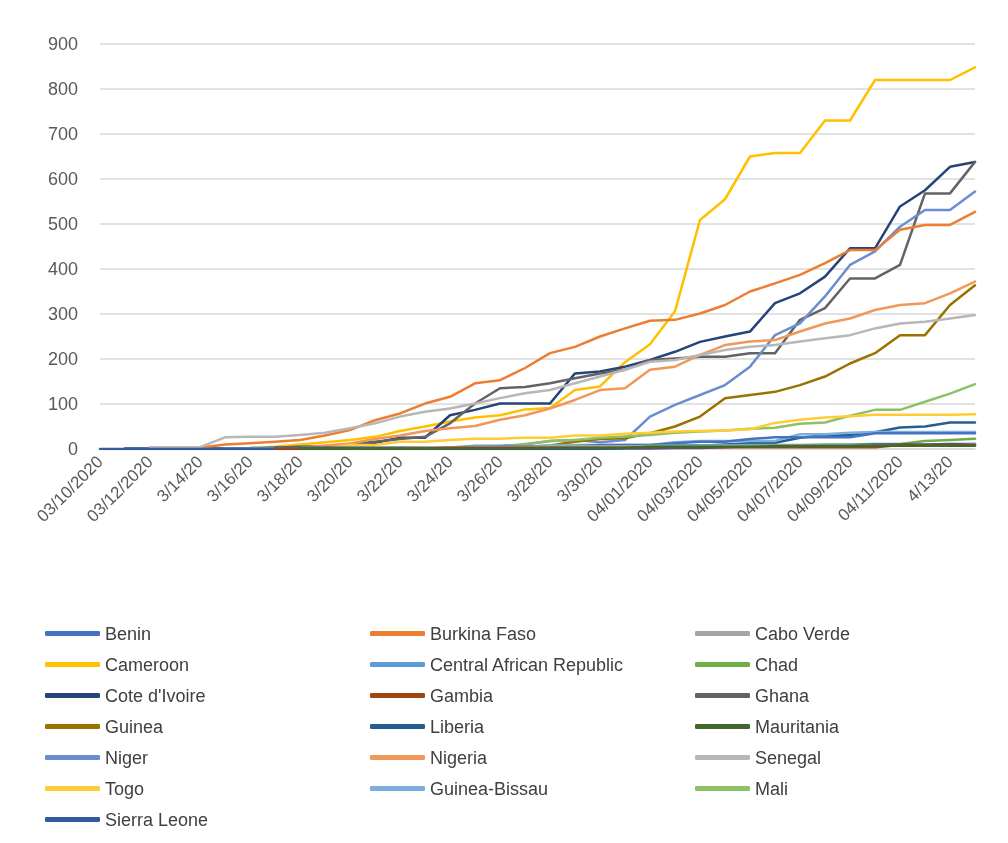 The height and width of the screenshot is (843, 1008). I want to click on y-tick-label: 600, so click(62, 179).